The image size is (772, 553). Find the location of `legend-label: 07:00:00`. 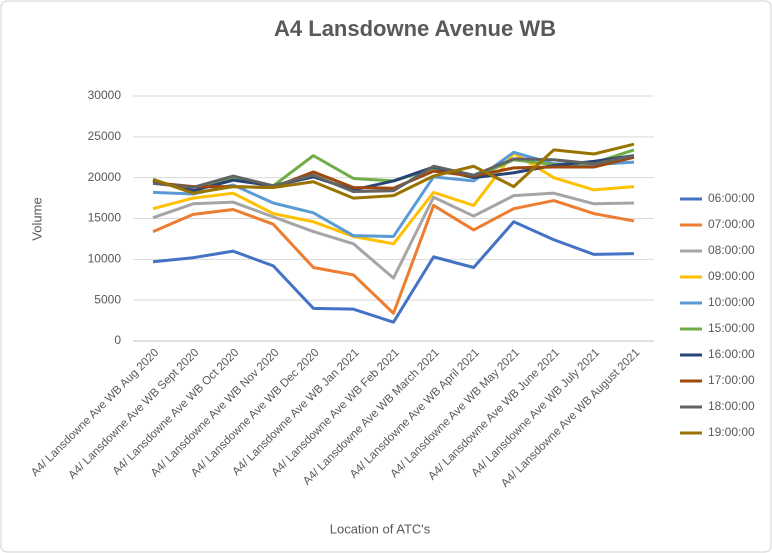

legend-label: 07:00:00 is located at coordinates (731, 224).